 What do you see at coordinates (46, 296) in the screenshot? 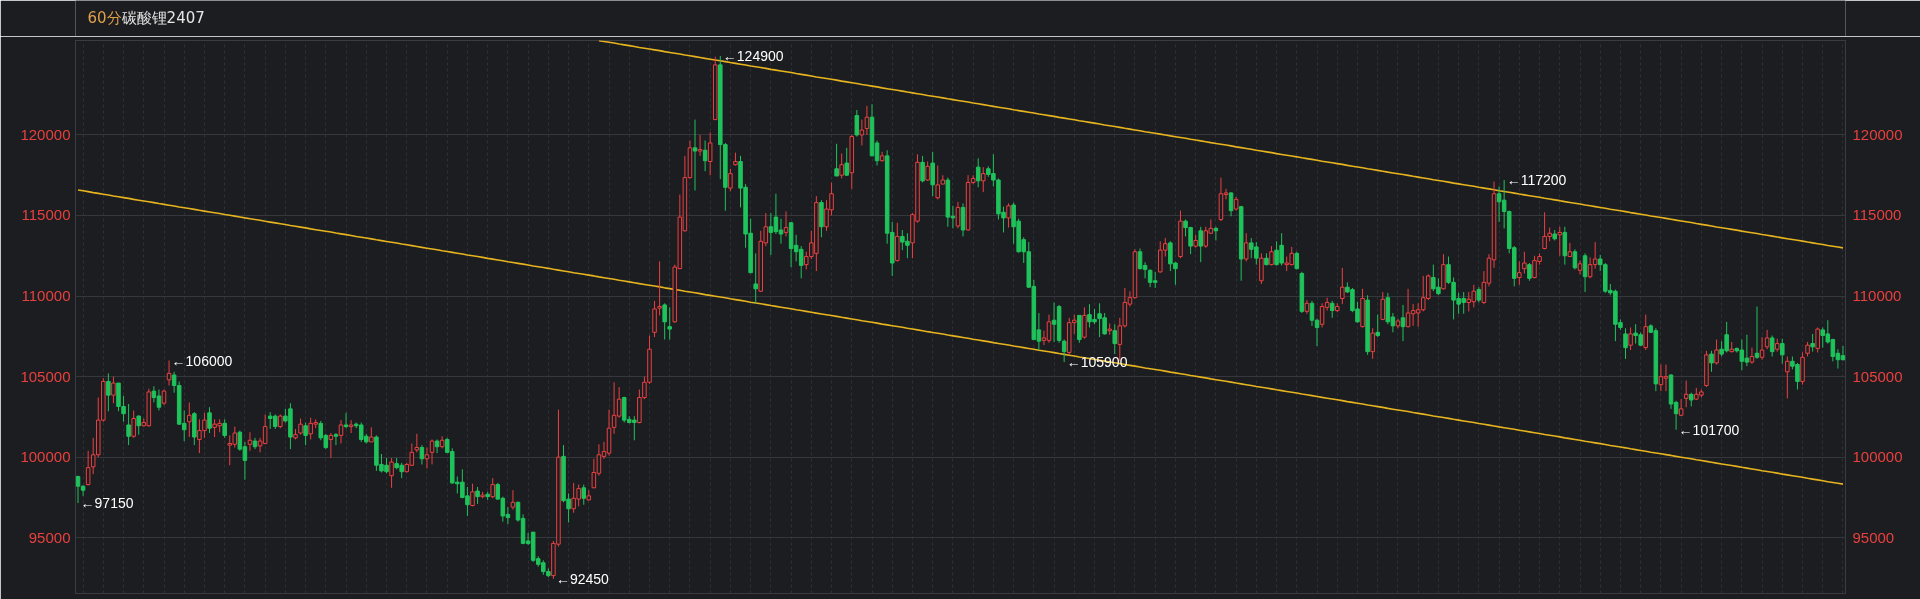
I see `y-tick-label: 110000` at bounding box center [46, 296].